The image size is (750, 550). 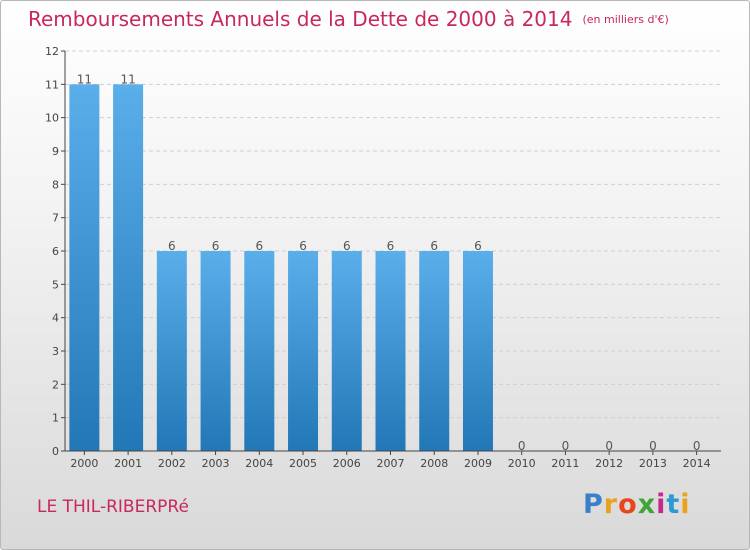 I want to click on proxiti-logo: Proxiti, so click(x=637, y=504).